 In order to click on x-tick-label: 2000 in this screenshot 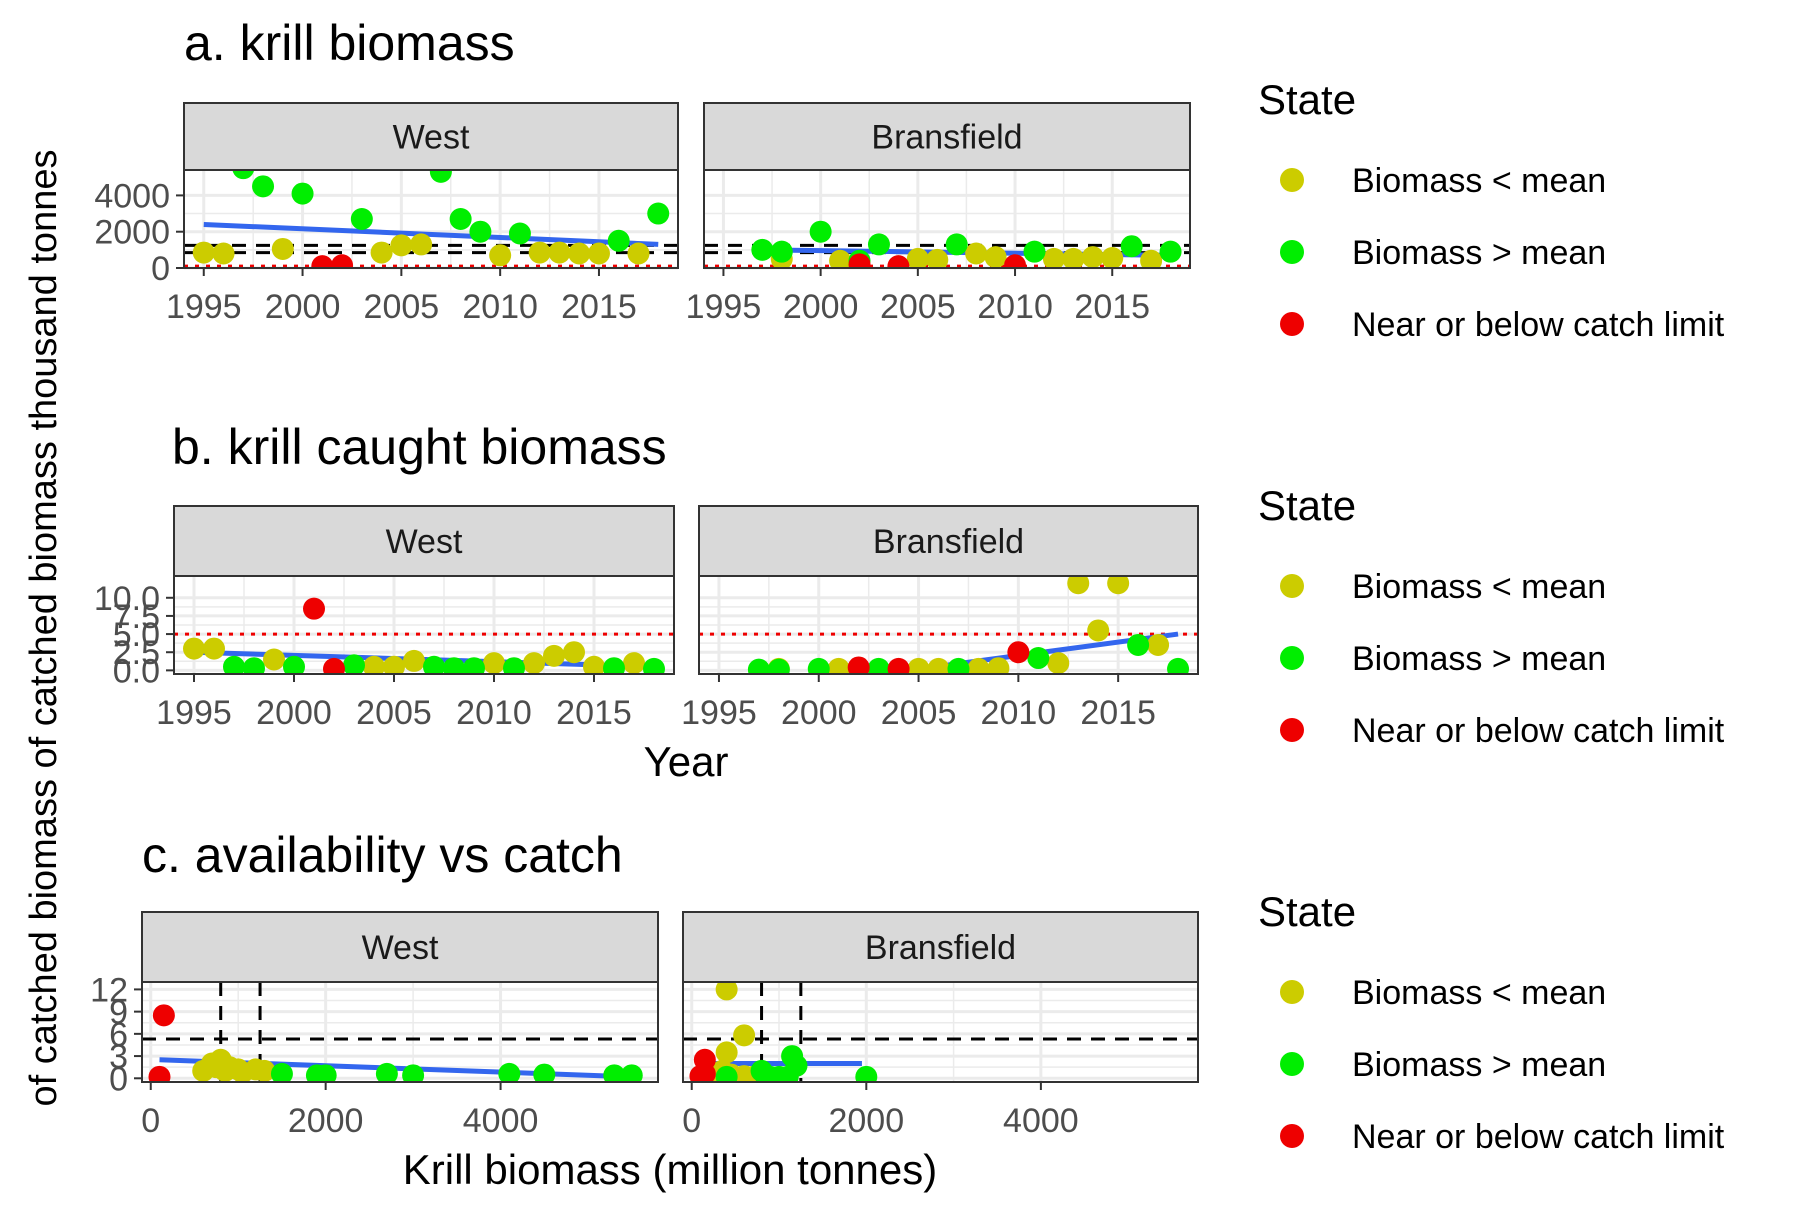, I will do `click(866, 1121)`.